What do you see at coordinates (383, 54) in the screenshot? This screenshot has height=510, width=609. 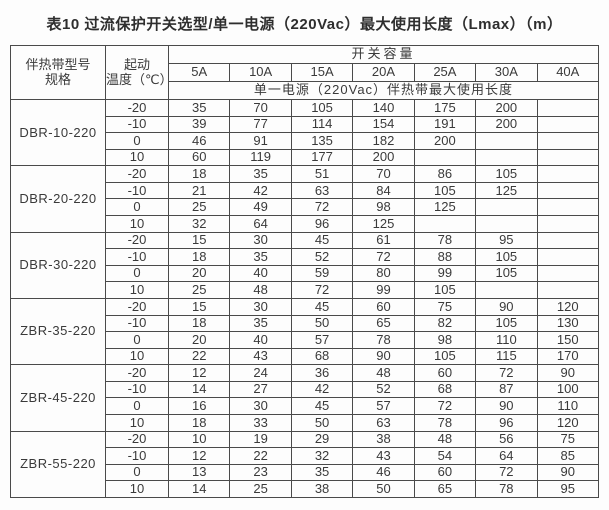 I see `col-header-capacity: 开关容量` at bounding box center [383, 54].